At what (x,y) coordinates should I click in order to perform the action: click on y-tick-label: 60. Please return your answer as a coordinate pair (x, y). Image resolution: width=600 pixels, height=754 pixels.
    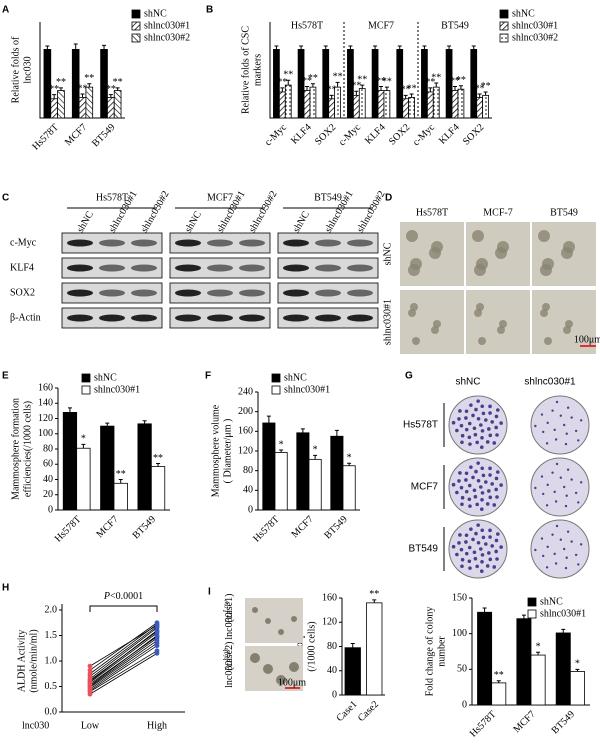
    Looking at the image, I should click on (48, 464).